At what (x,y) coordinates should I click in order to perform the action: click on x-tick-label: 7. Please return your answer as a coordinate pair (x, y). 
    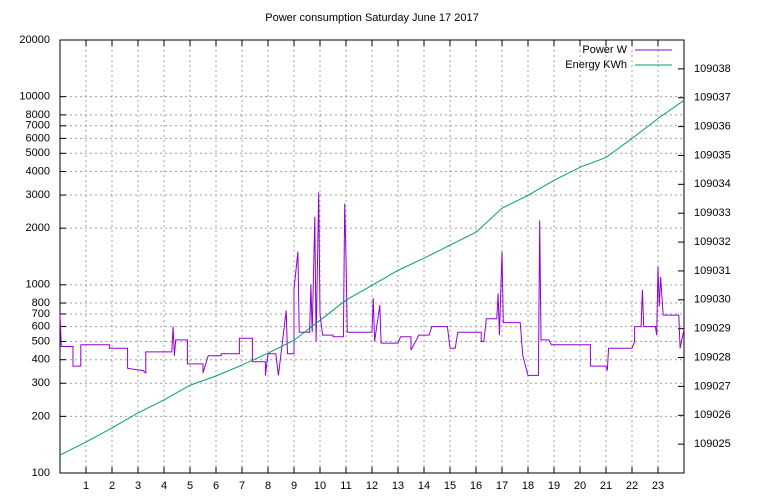
    Looking at the image, I should click on (242, 486).